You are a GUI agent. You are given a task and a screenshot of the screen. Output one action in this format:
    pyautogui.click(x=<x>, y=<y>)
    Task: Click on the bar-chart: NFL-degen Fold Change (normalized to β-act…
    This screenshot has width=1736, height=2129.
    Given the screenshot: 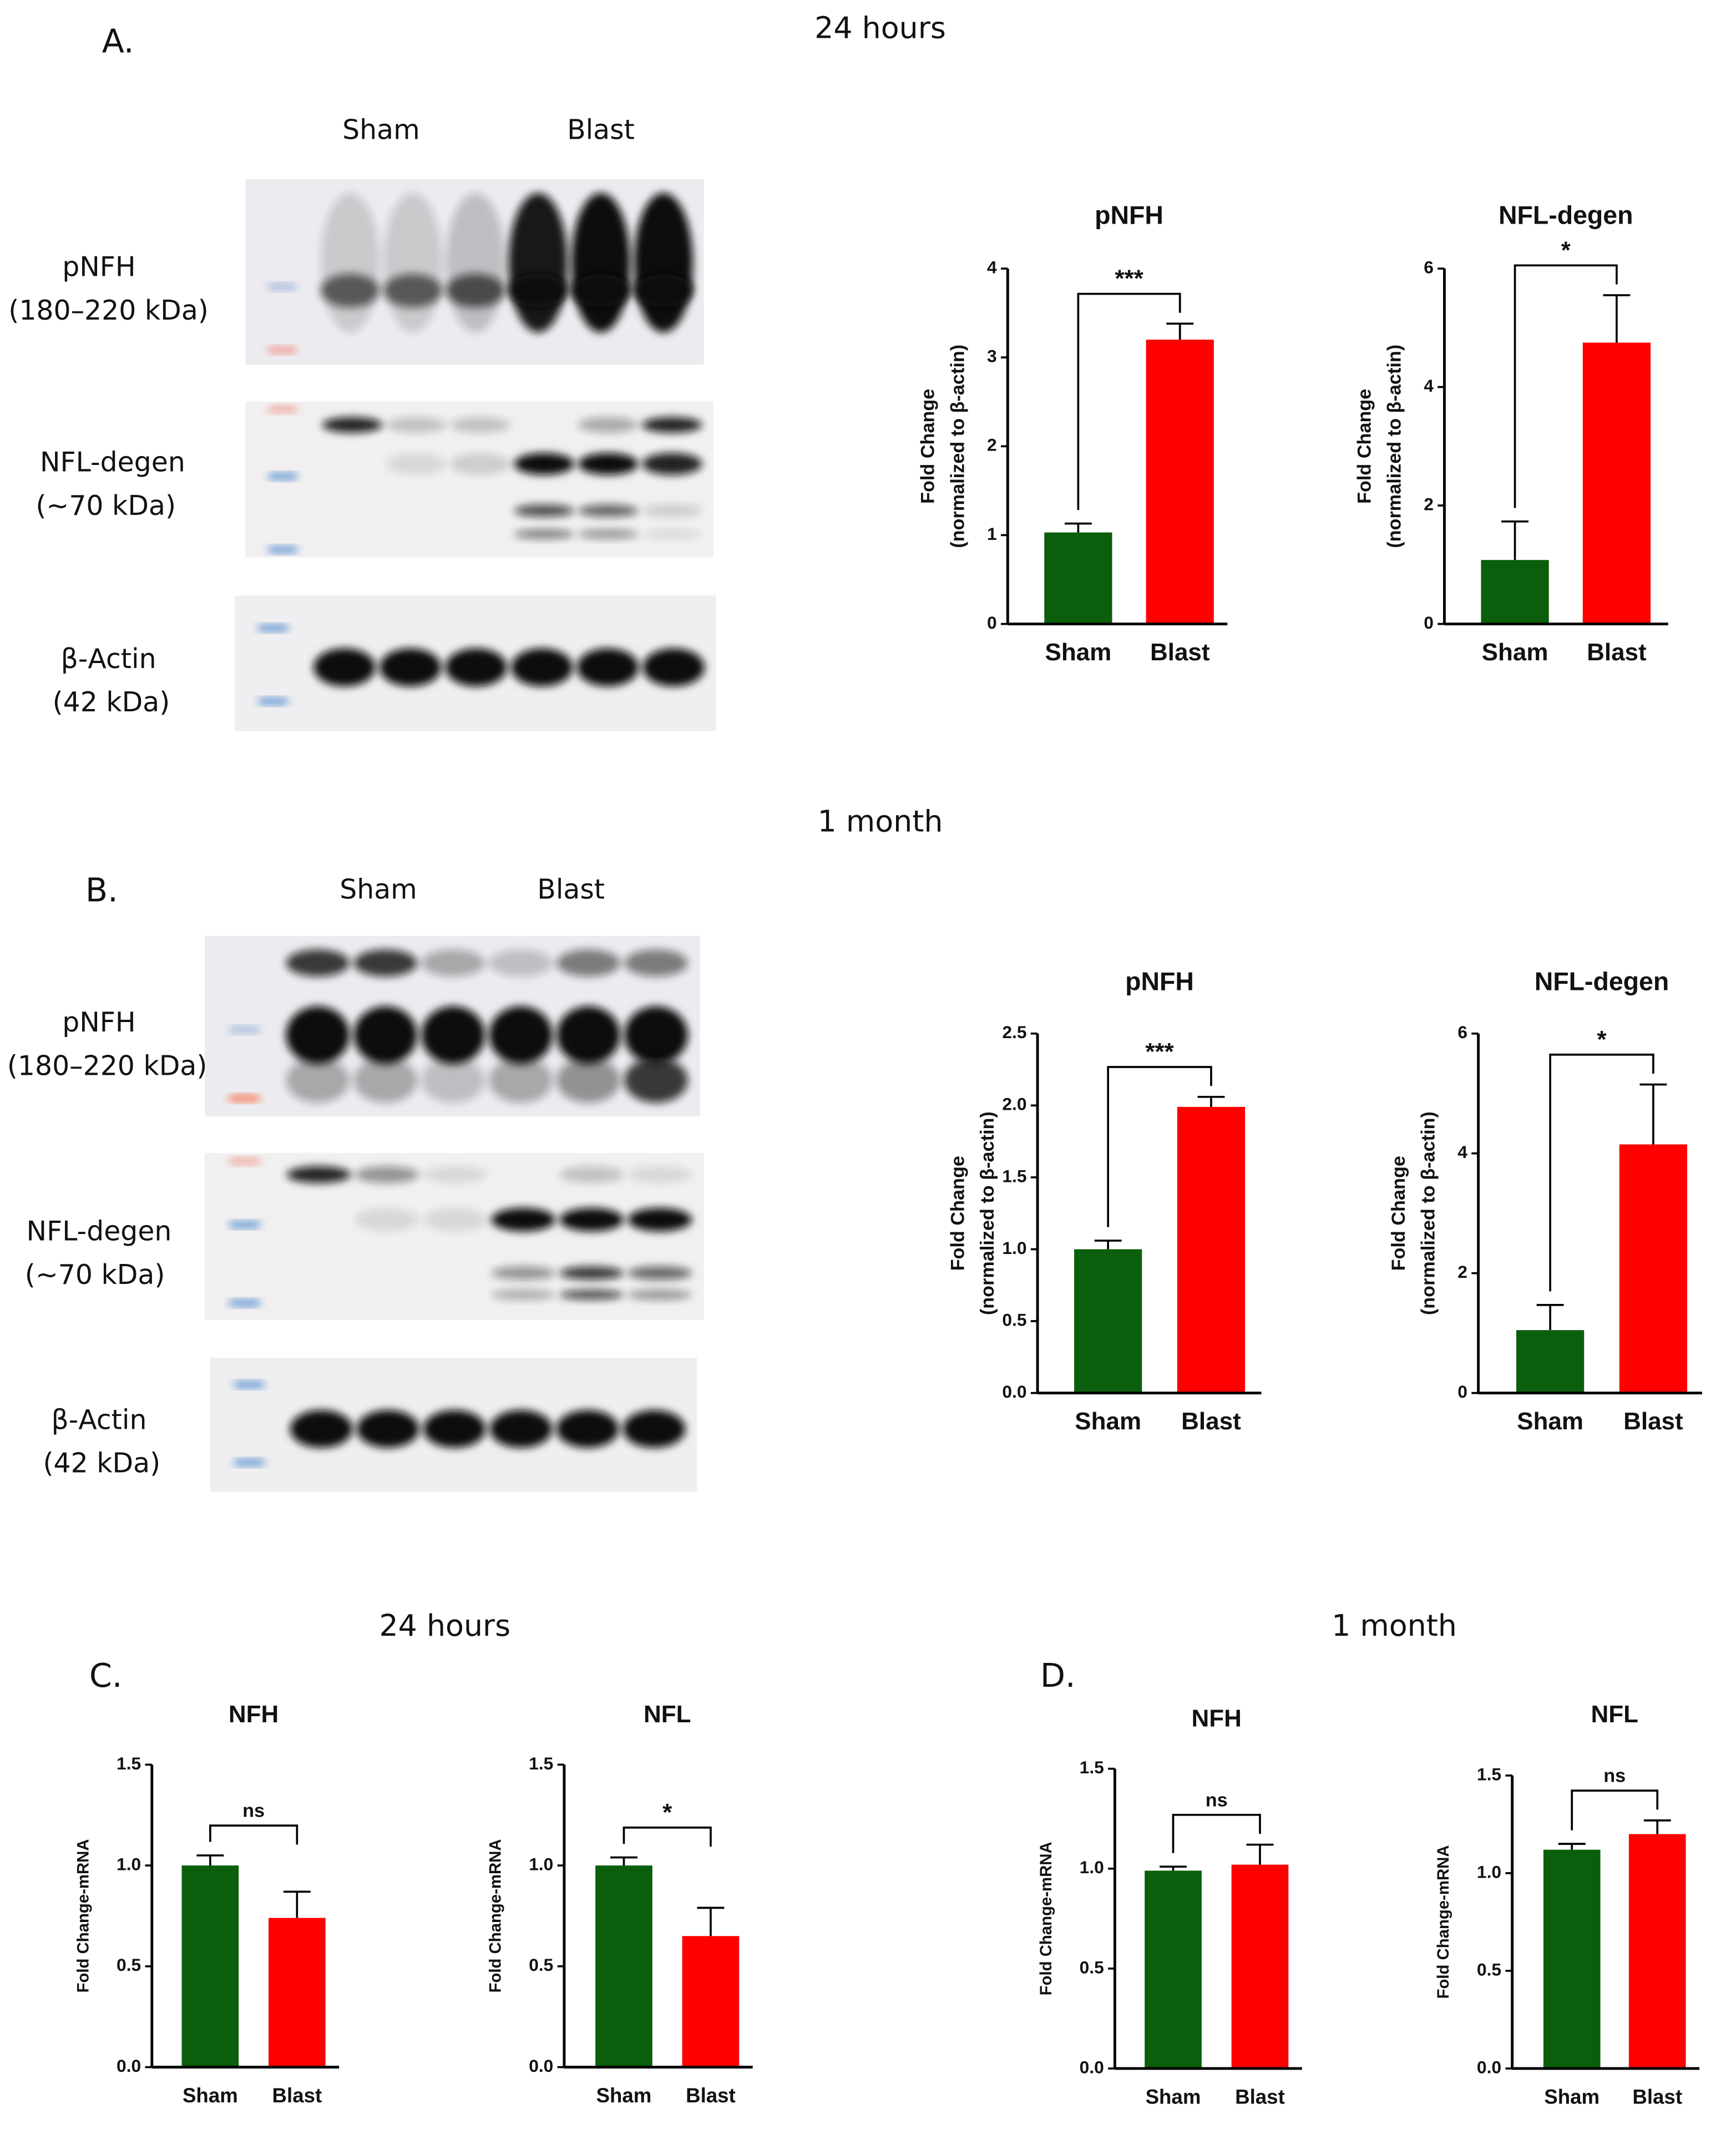 What is the action you would take?
    pyautogui.click(x=1545, y=1201)
    